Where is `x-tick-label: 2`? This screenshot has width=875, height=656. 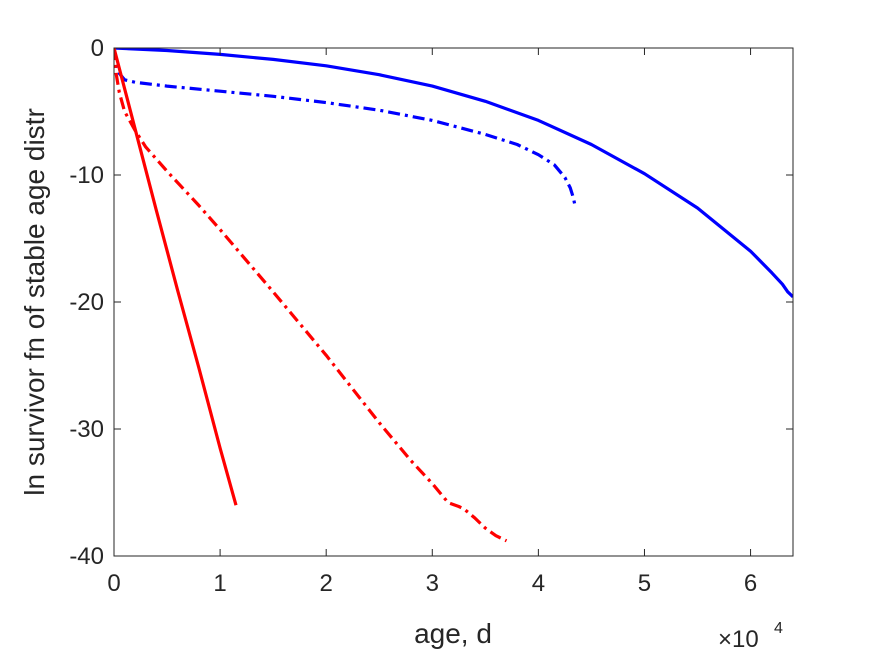
x-tick-label: 2 is located at coordinates (326, 583).